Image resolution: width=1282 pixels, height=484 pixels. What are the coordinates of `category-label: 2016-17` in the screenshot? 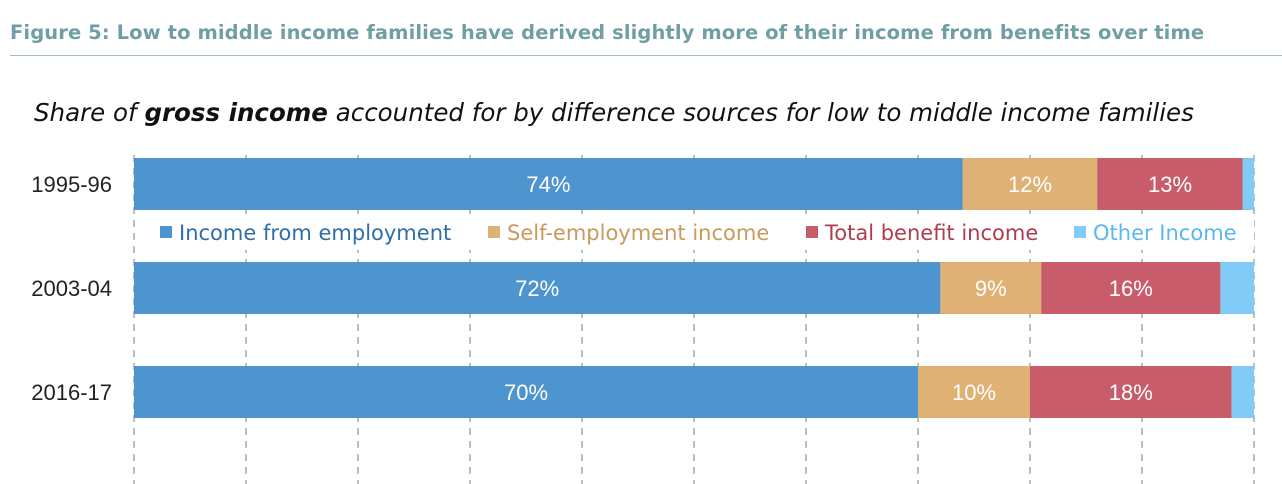 It's located at (71, 392).